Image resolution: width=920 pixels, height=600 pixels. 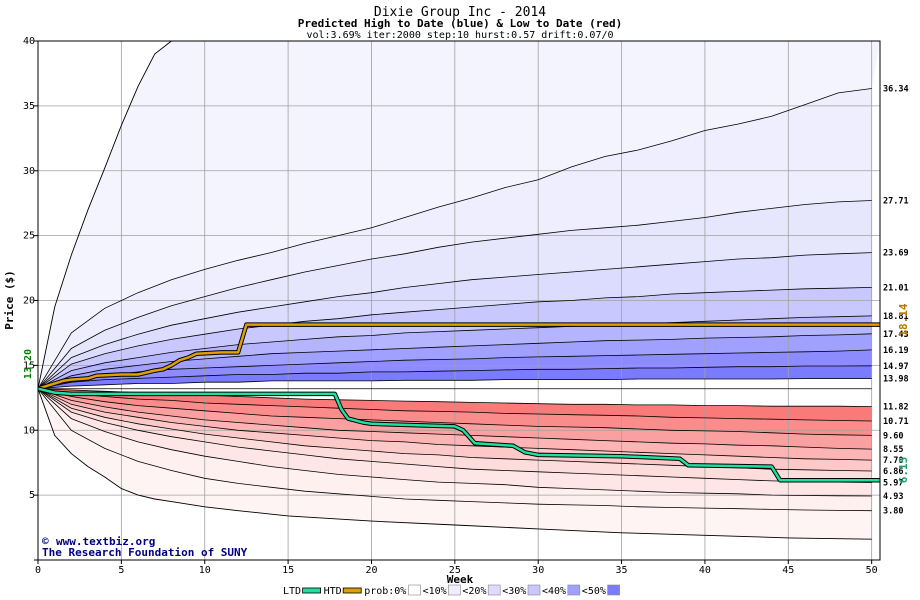 I want to click on x-tick-label-45: 45, so click(x=788, y=570).